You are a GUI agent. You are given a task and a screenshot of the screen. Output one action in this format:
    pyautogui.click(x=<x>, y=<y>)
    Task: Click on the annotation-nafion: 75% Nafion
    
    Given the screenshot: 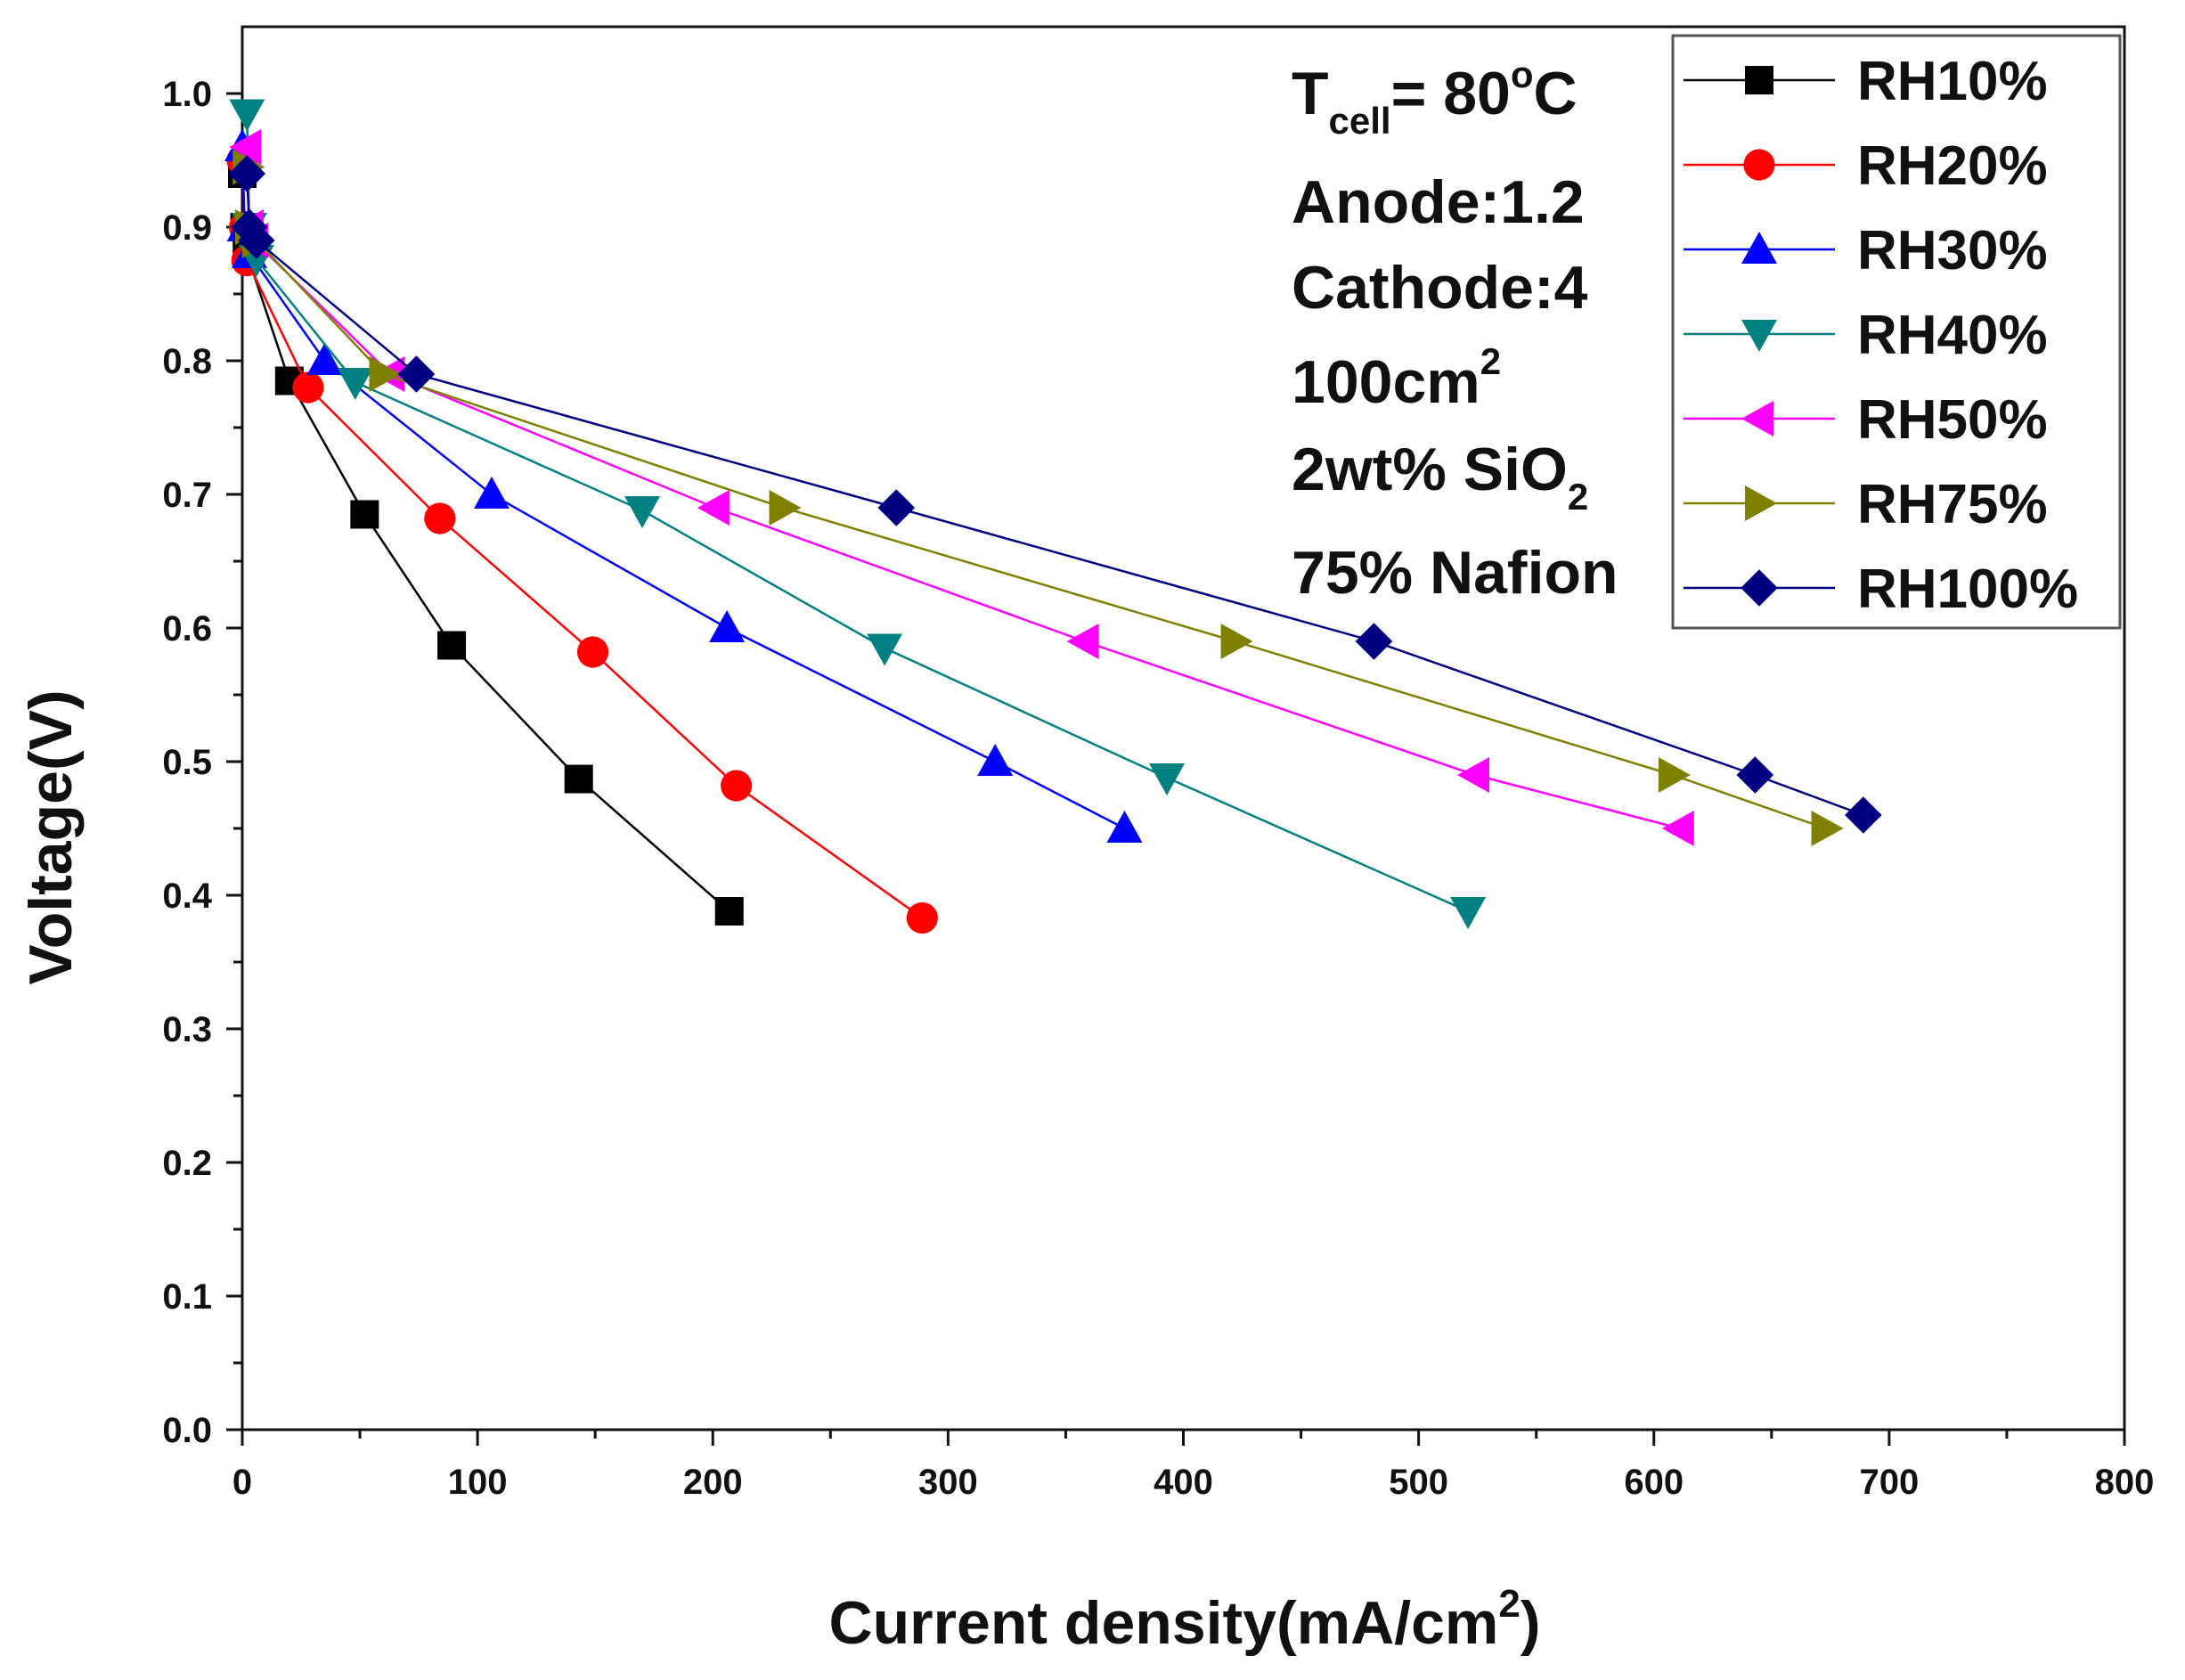 What is the action you would take?
    pyautogui.click(x=1455, y=573)
    